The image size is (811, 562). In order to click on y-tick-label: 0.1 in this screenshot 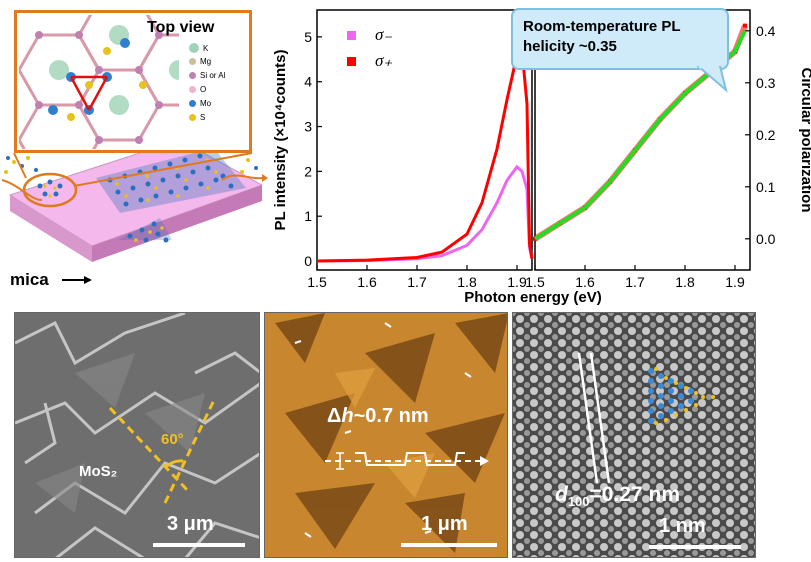, I will do `click(766, 187)`.